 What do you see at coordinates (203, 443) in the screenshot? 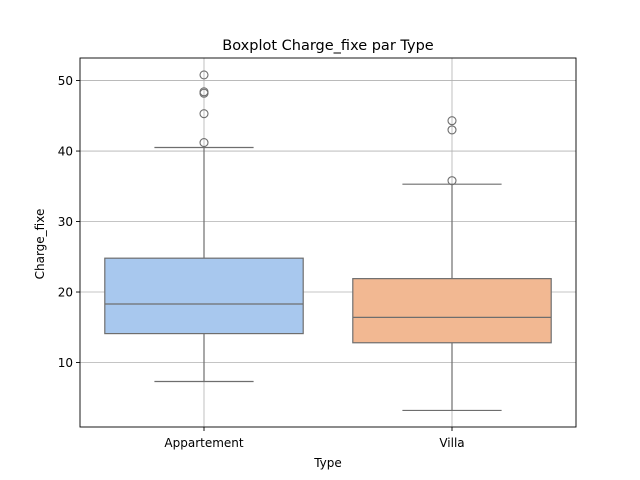
I see `x-tick-label: Appartement` at bounding box center [203, 443].